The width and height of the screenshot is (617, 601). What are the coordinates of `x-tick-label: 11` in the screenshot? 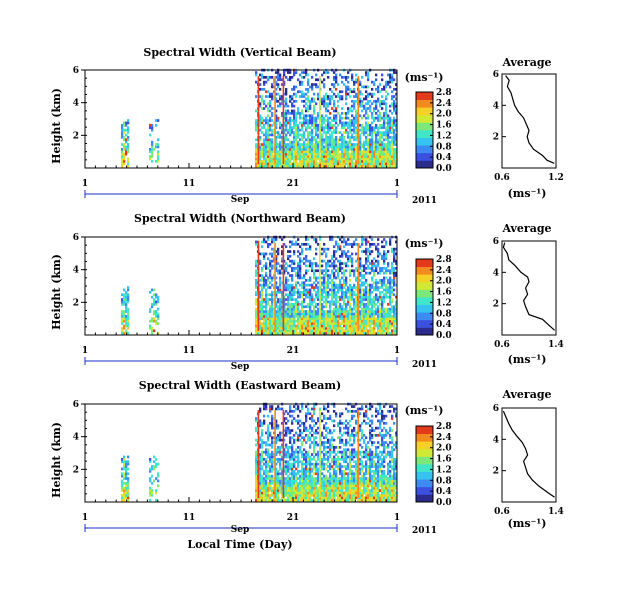 It's located at (189, 184).